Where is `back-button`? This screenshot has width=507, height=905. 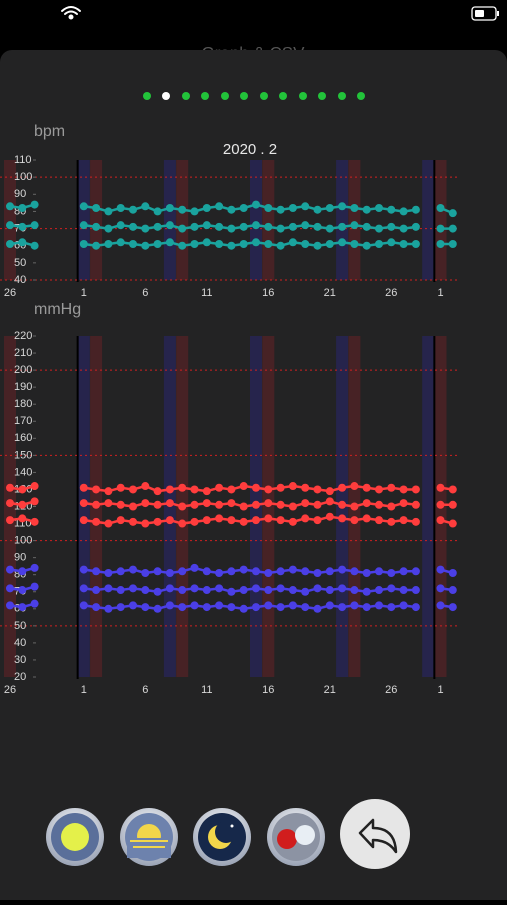 back-button is located at coordinates (375, 834).